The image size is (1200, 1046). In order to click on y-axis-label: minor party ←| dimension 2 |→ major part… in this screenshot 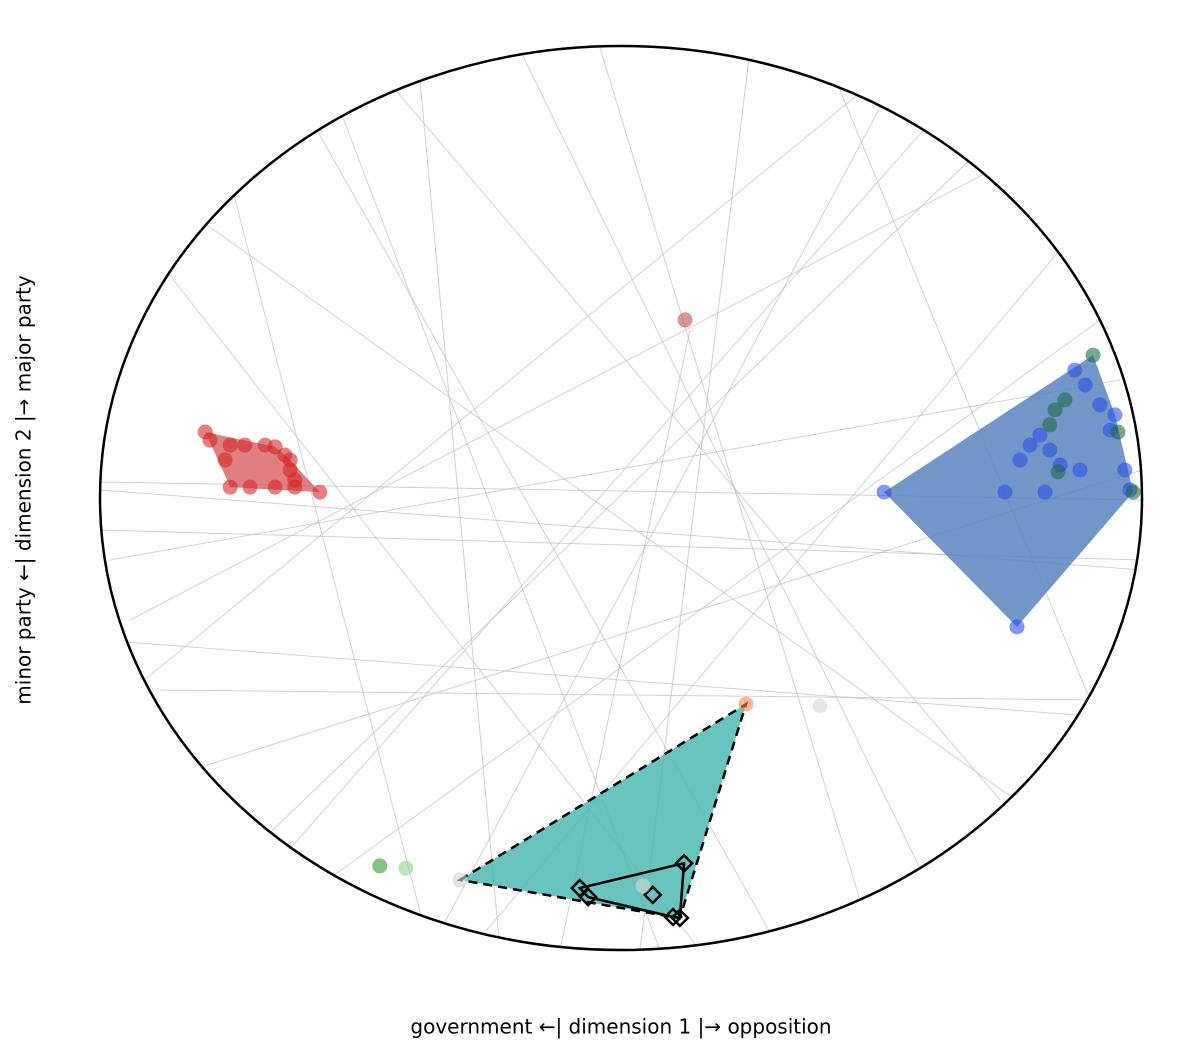, I will do `click(24, 490)`.